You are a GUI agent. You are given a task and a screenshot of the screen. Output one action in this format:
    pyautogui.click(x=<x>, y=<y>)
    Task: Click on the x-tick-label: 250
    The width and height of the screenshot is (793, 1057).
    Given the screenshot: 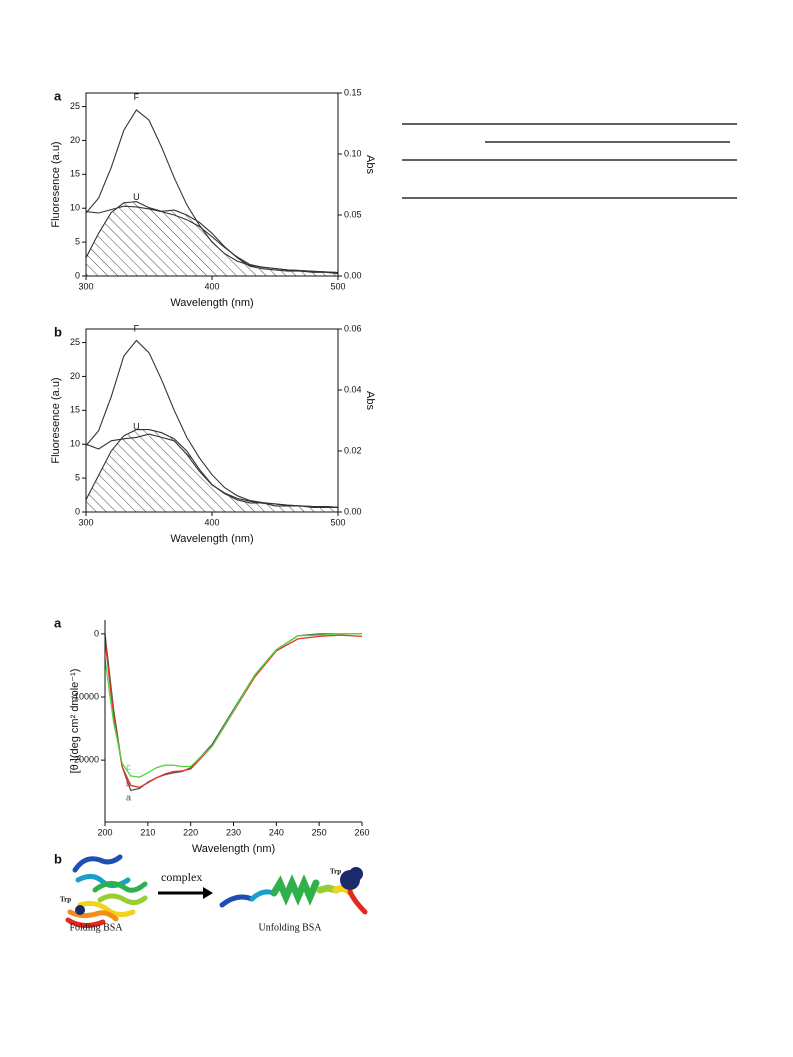 What is the action you would take?
    pyautogui.click(x=319, y=832)
    